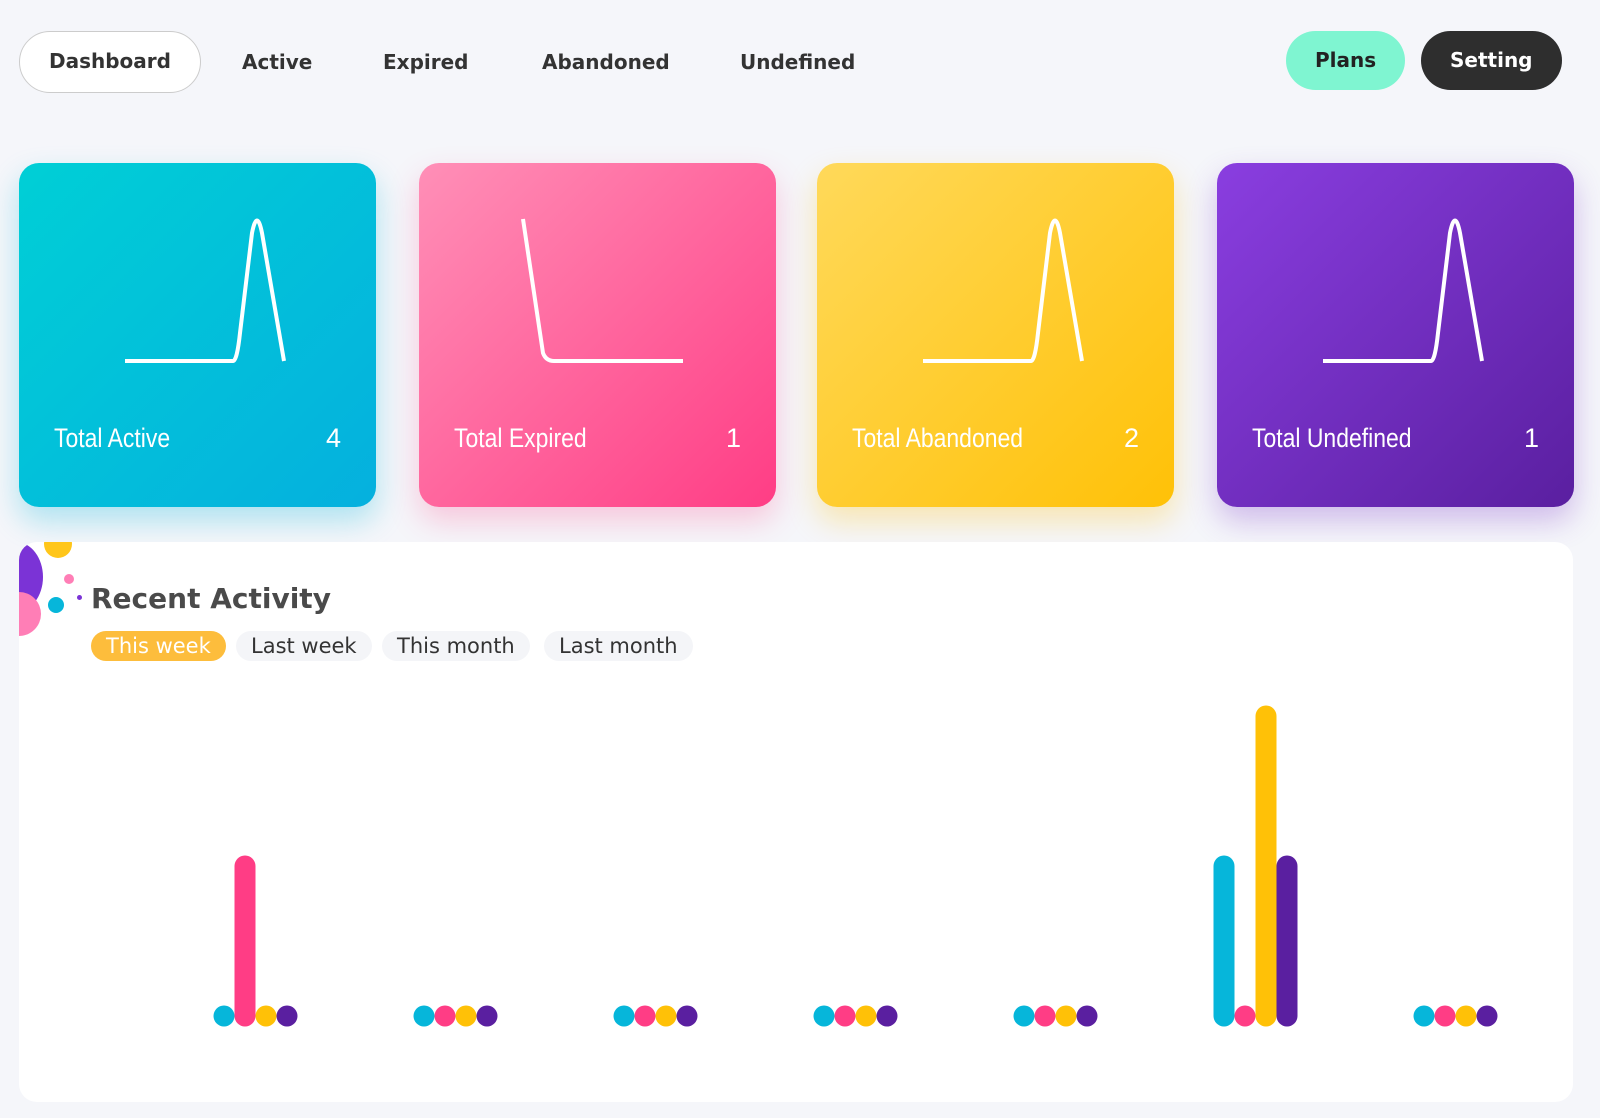 The height and width of the screenshot is (1118, 1600). Describe the element at coordinates (158, 646) in the screenshot. I see `filter-this-week: This week` at that location.